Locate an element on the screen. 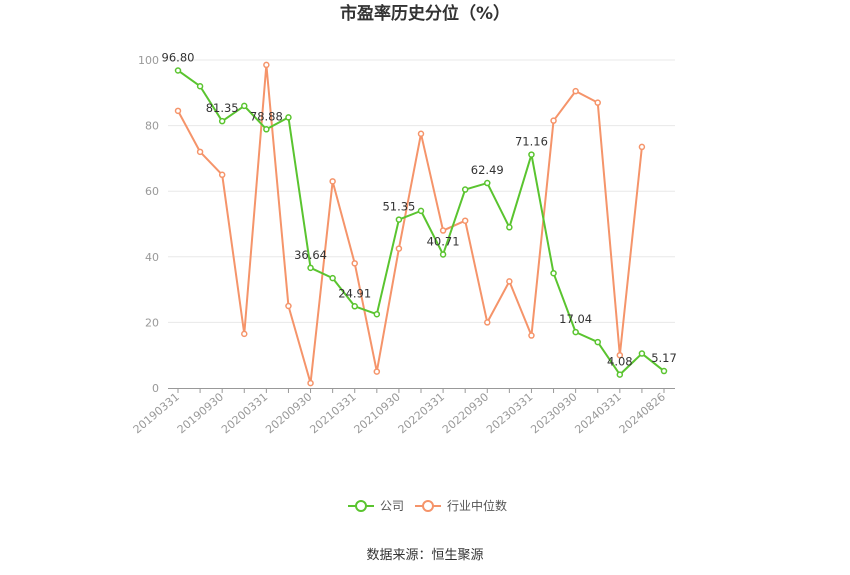 The width and height of the screenshot is (850, 575). x-tick-label: 20190331 is located at coordinates (156, 413).